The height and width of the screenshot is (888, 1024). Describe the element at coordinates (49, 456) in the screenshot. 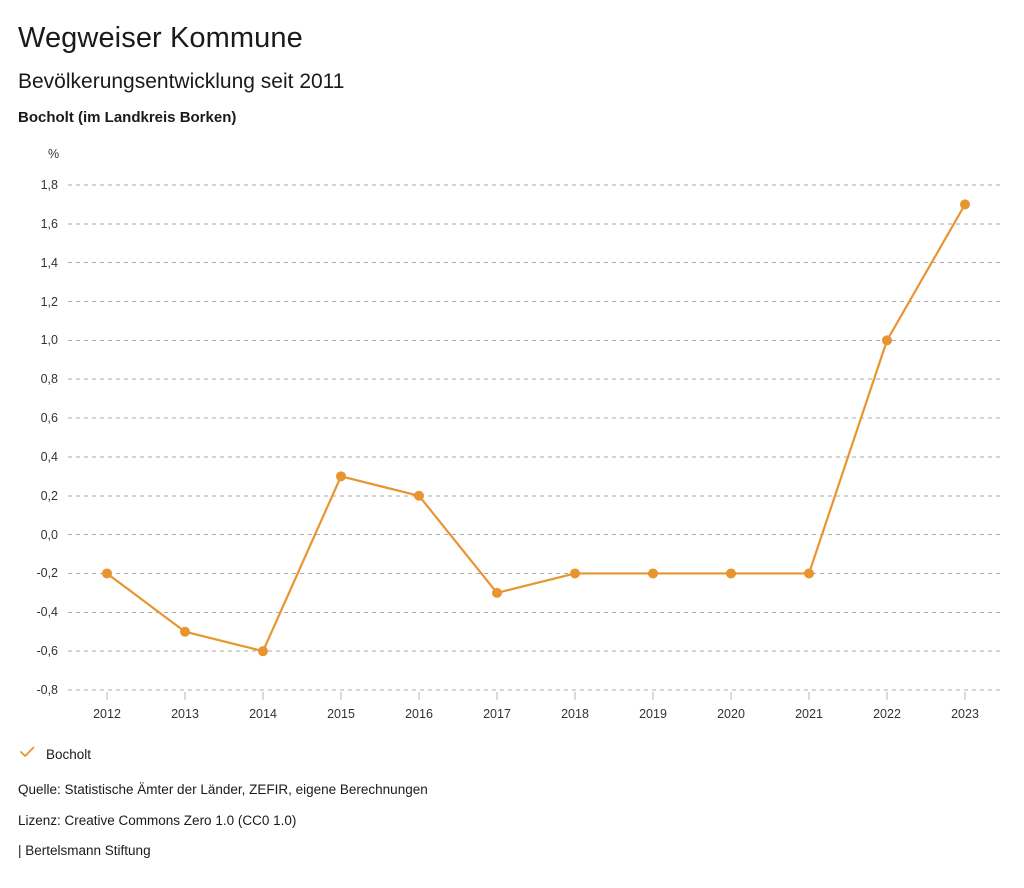

I see `y-axis-tick-label: 0,4` at that location.